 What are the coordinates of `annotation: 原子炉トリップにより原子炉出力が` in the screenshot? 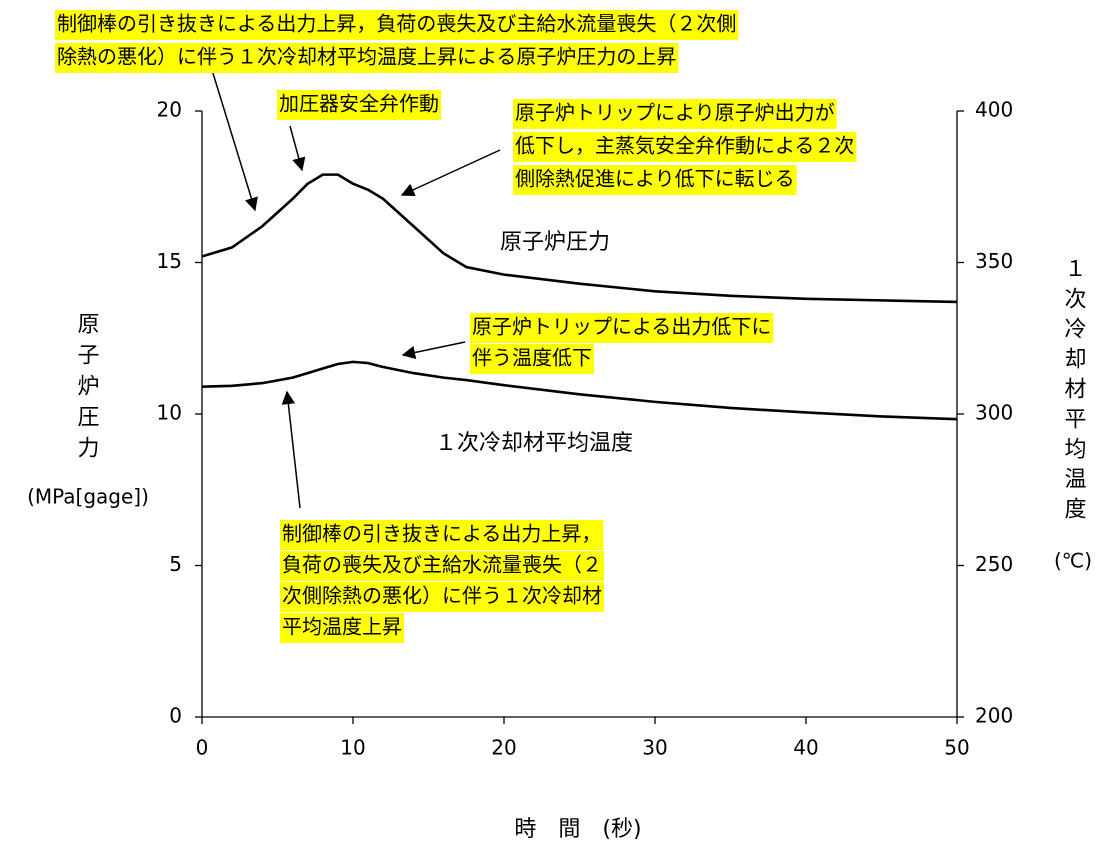 It's located at (675, 113).